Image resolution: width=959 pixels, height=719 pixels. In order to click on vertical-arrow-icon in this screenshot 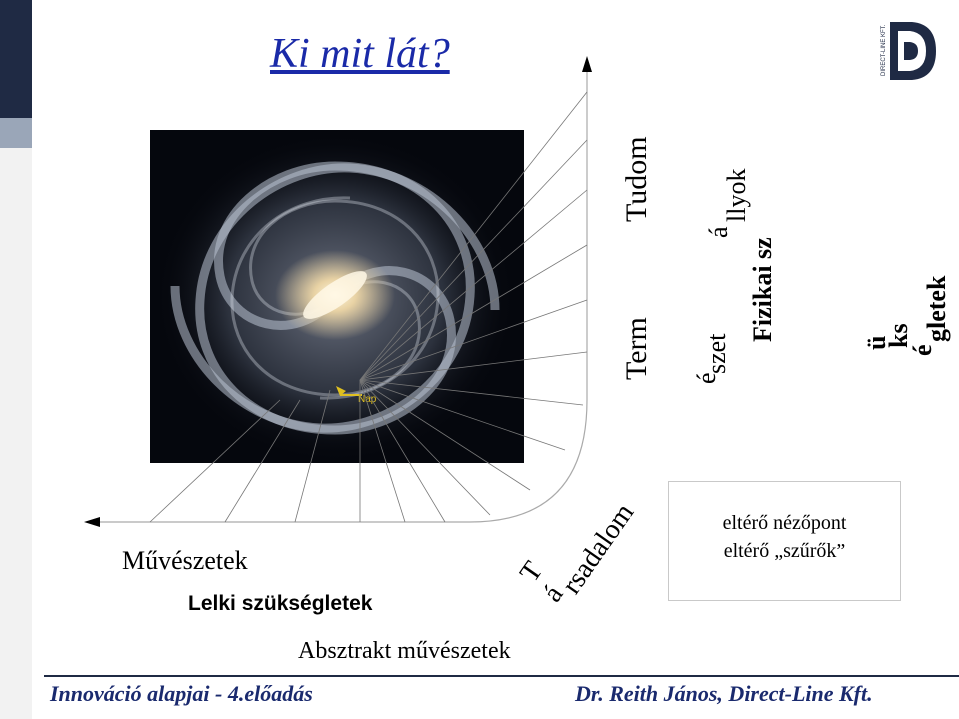, I will do `click(587, 64)`.